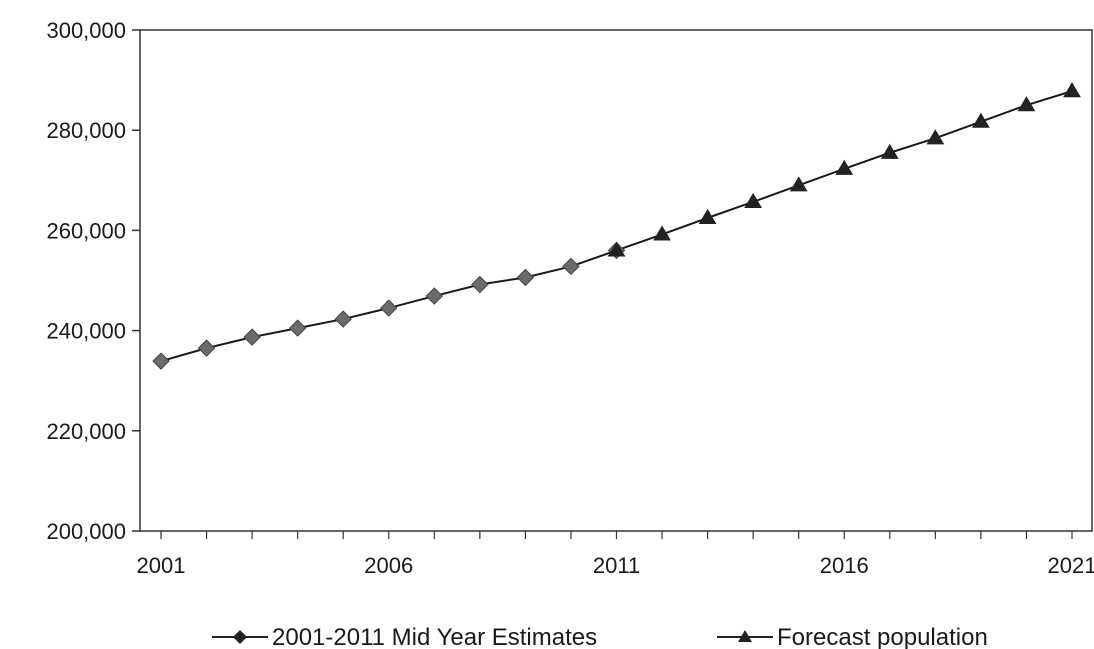 This screenshot has height=649, width=1094. What do you see at coordinates (616, 565) in the screenshot?
I see `x-tick-label: 2011` at bounding box center [616, 565].